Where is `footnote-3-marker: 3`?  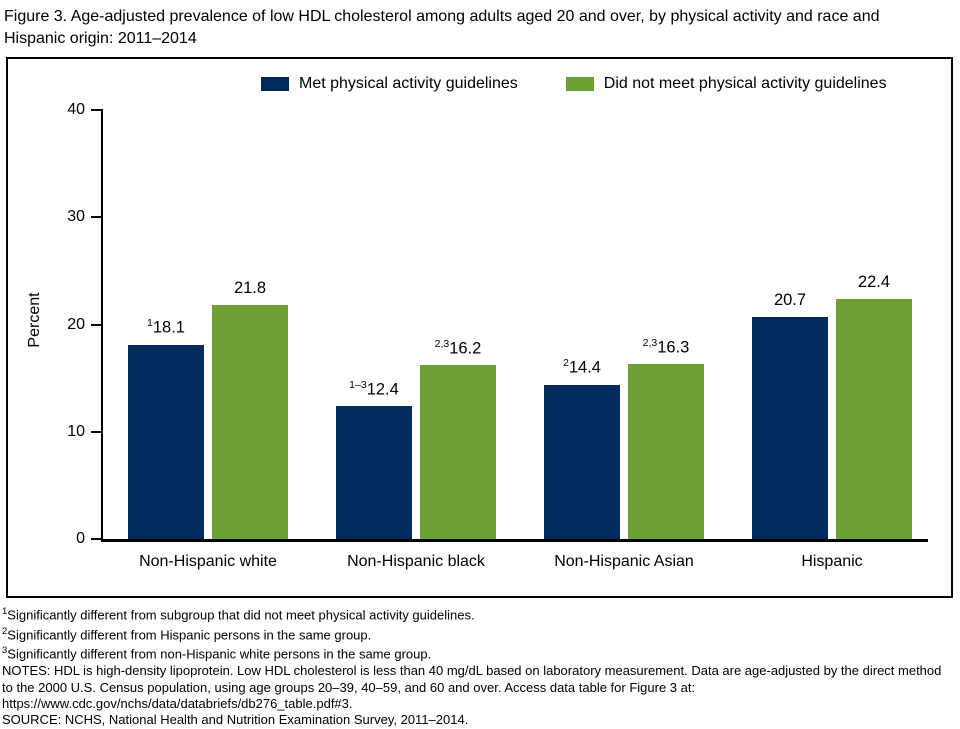 footnote-3-marker: 3 is located at coordinates (5, 651).